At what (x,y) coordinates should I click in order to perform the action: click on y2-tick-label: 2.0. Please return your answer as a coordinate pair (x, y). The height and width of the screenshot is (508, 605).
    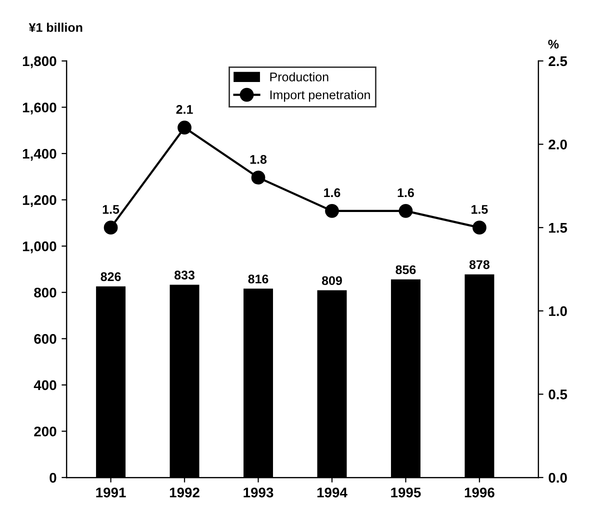
    Looking at the image, I should click on (557, 145).